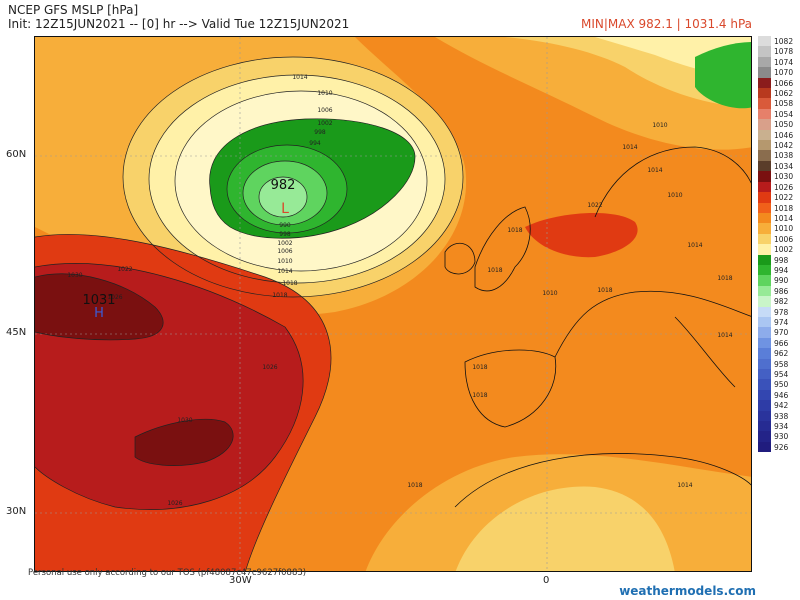  I want to click on lat-label-45n: 45N, so click(16, 332).